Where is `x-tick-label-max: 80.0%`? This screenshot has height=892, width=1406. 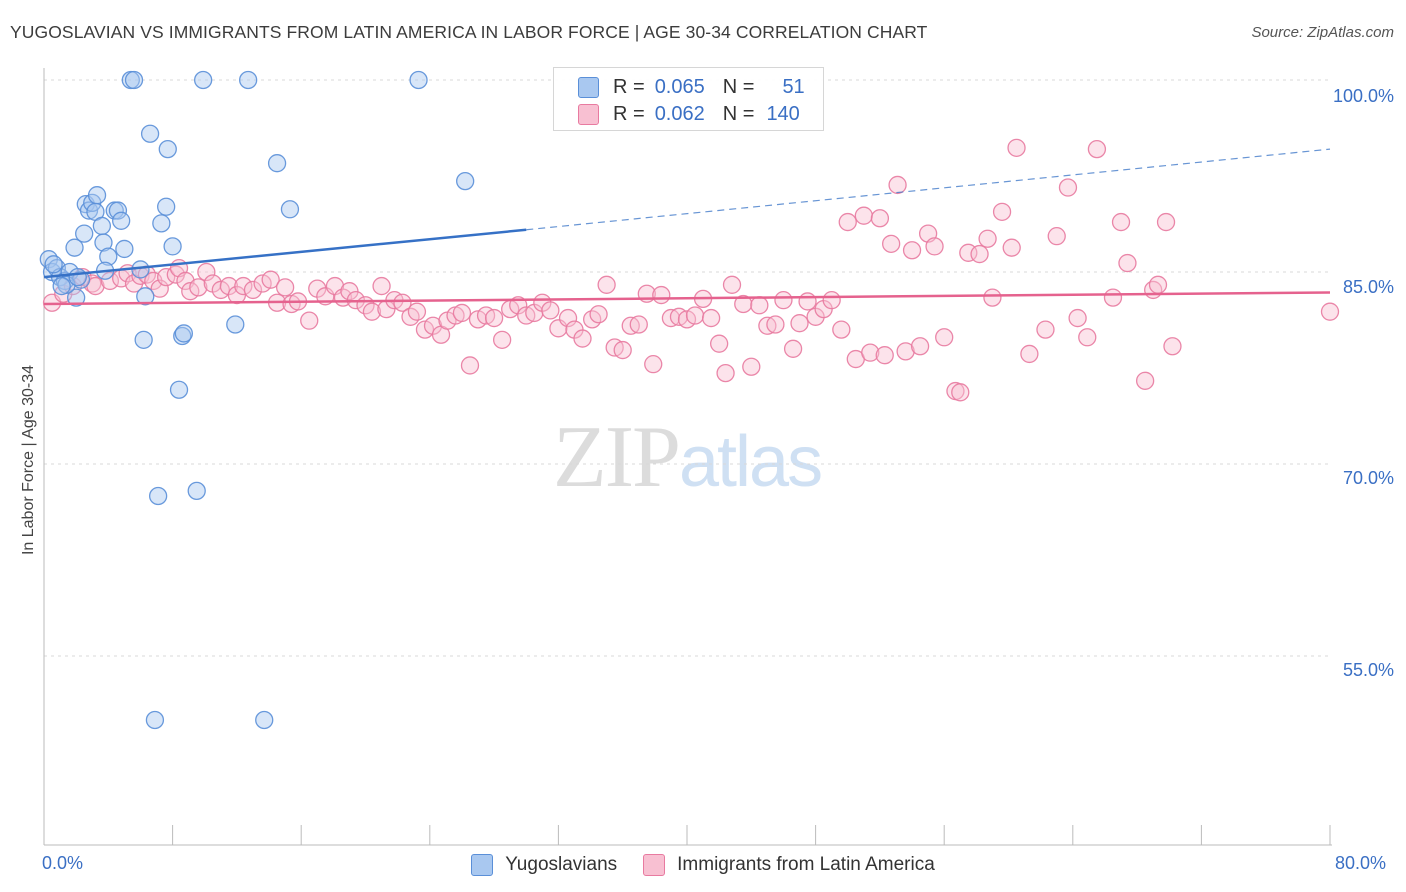
x-tick-label-max: 80.0% is located at coordinates (1361, 863).